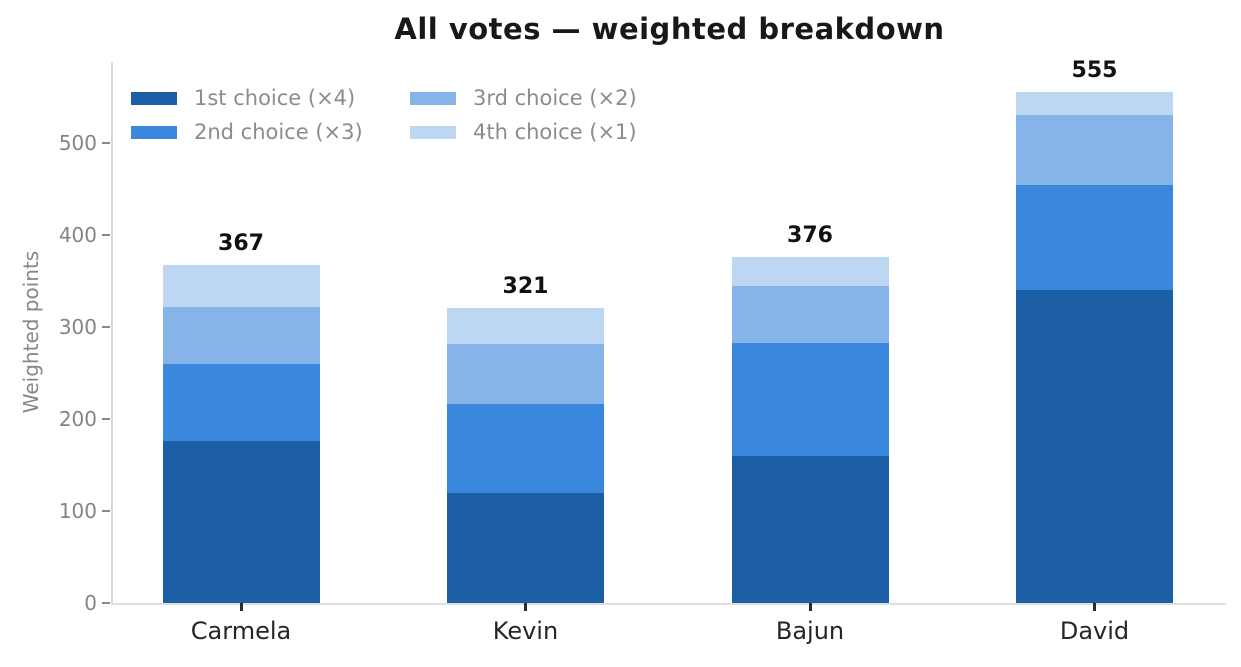  I want to click on y-axis-spine, so click(112, 332).